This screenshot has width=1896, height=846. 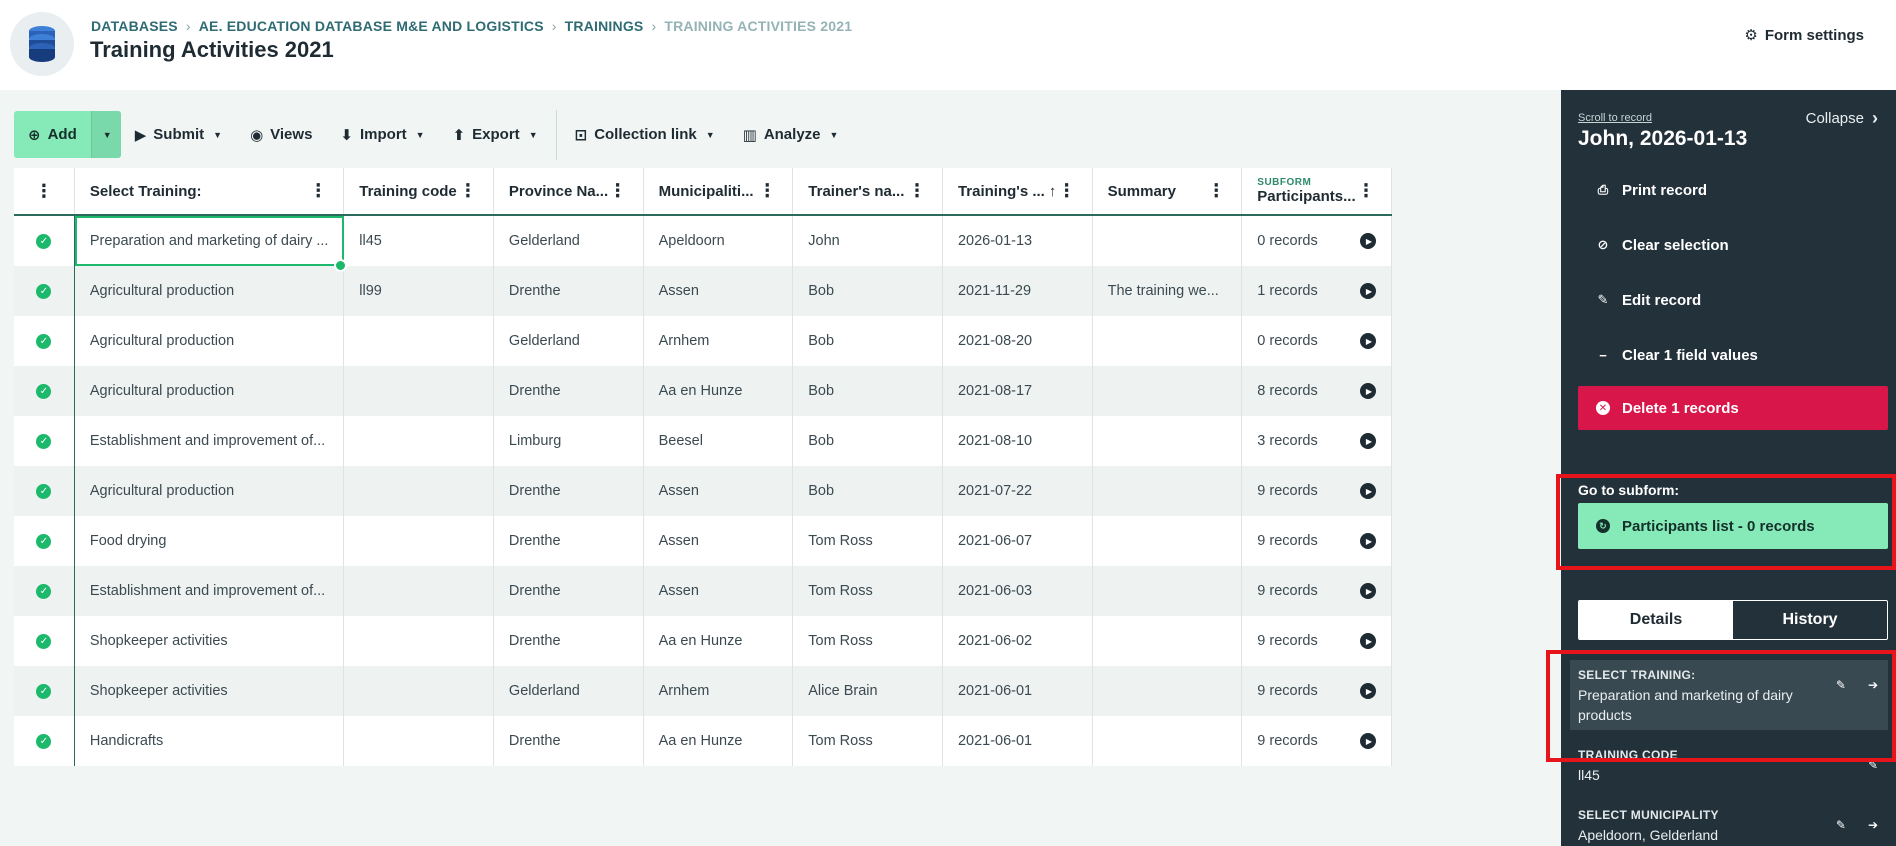 I want to click on print-record-button: ⎙ Print record, so click(x=1733, y=190).